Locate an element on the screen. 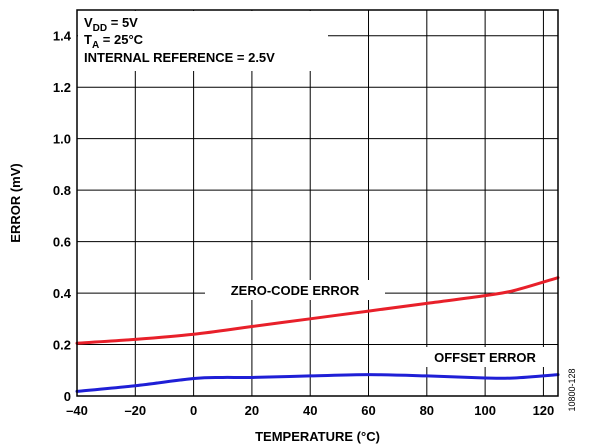 This screenshot has height=448, width=590. conditions-box is located at coordinates (203, 41).